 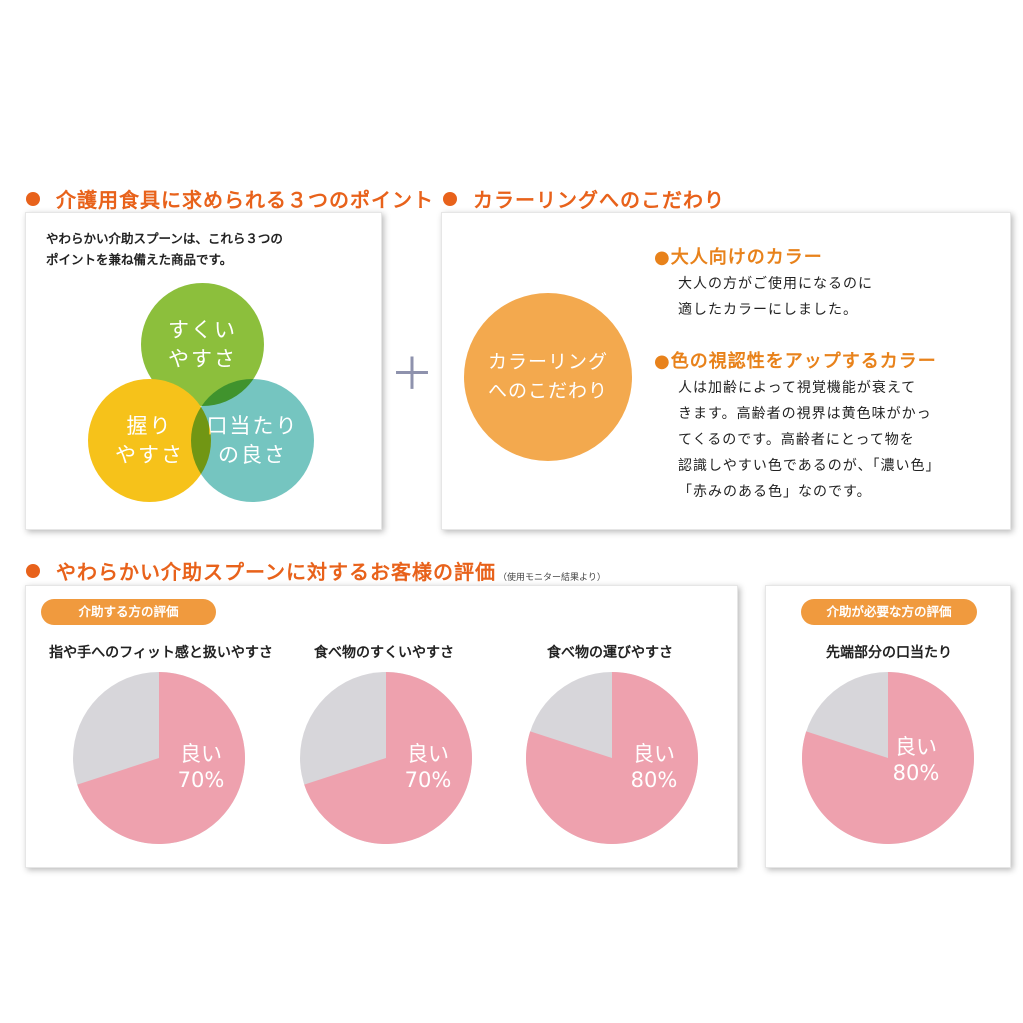 I want to click on points-intro-text: やわらかい介助スプーンは、これら３つの ポイントを兼ね備えた商品です。, so click(x=164, y=249).